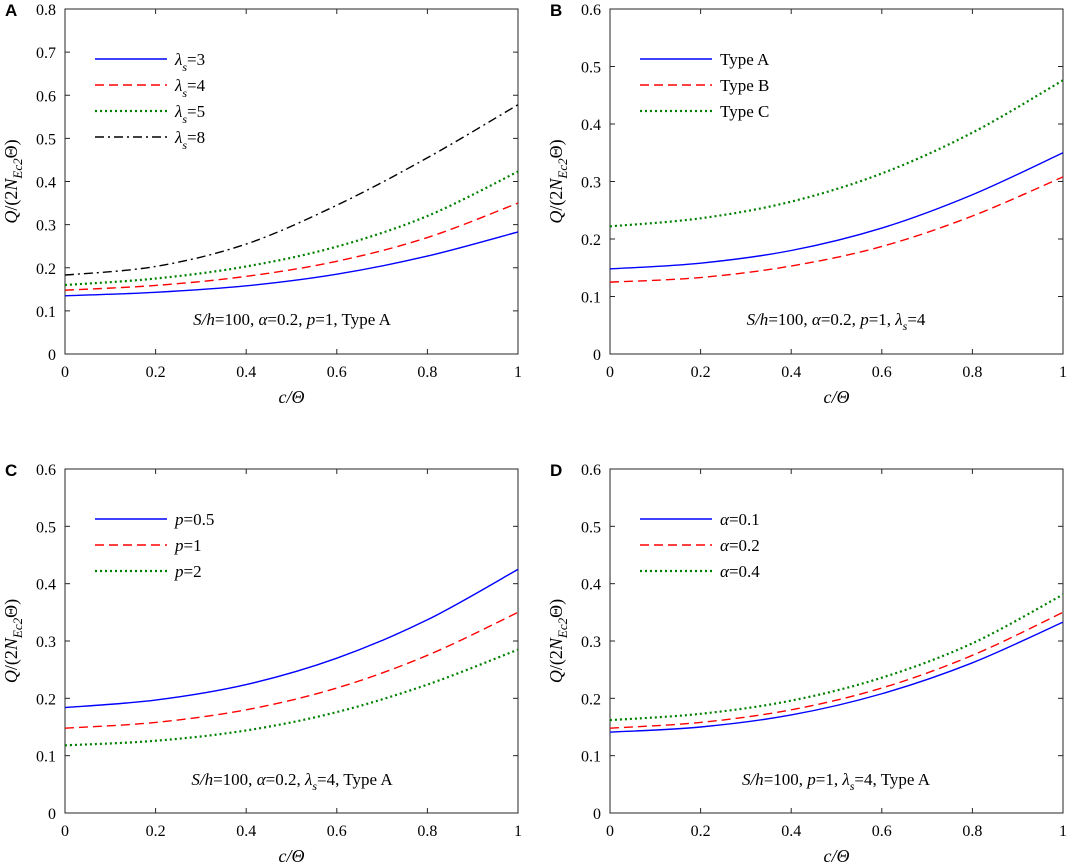 The height and width of the screenshot is (865, 1072). Describe the element at coordinates (556, 644) in the screenshot. I see `y-label-n: N` at that location.